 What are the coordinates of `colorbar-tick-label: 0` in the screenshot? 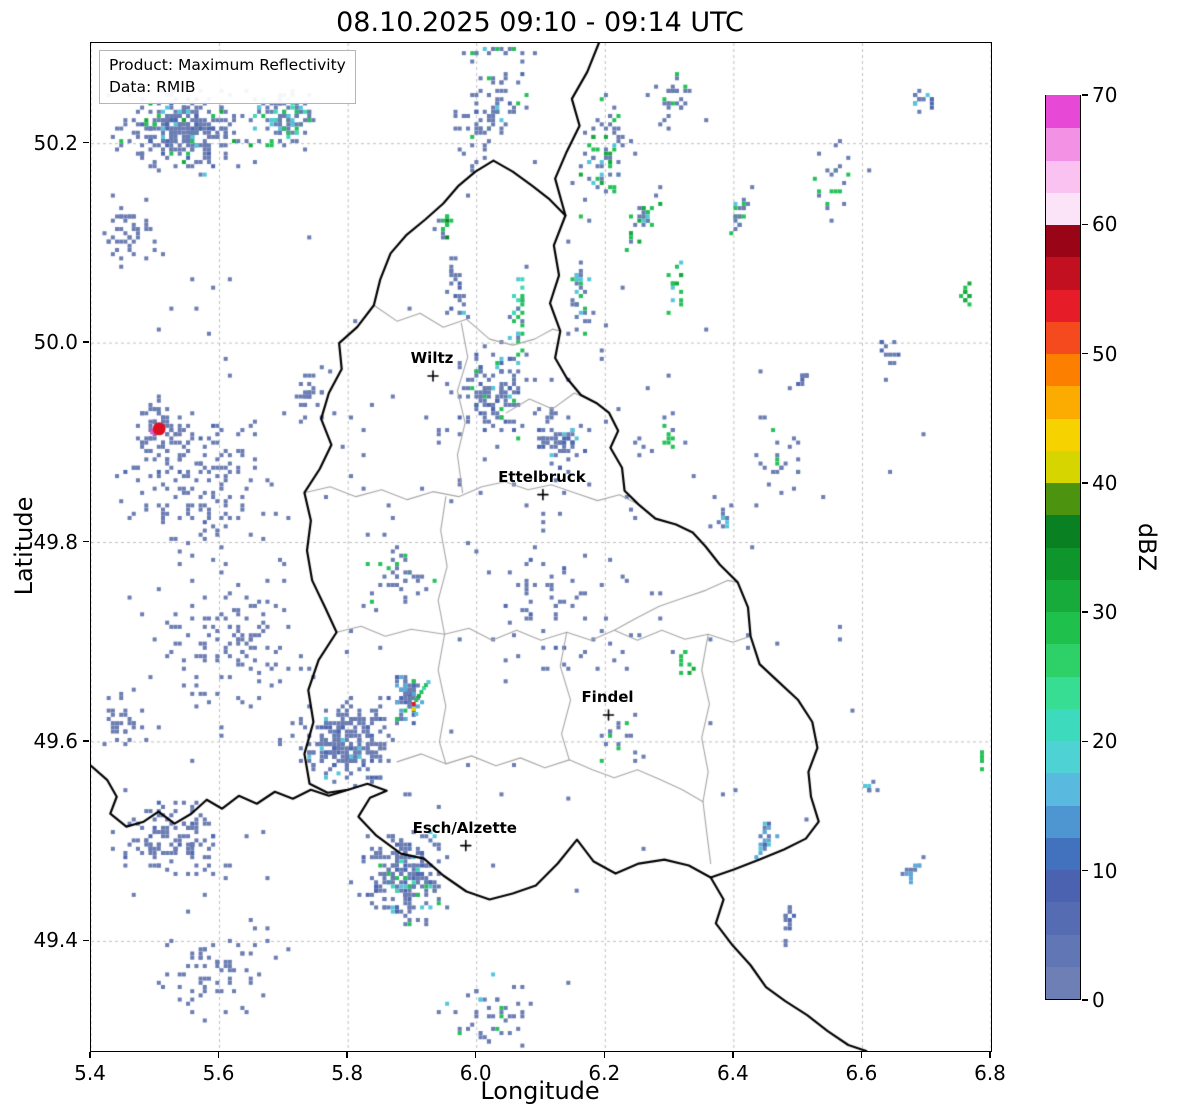 It's located at (1098, 1000).